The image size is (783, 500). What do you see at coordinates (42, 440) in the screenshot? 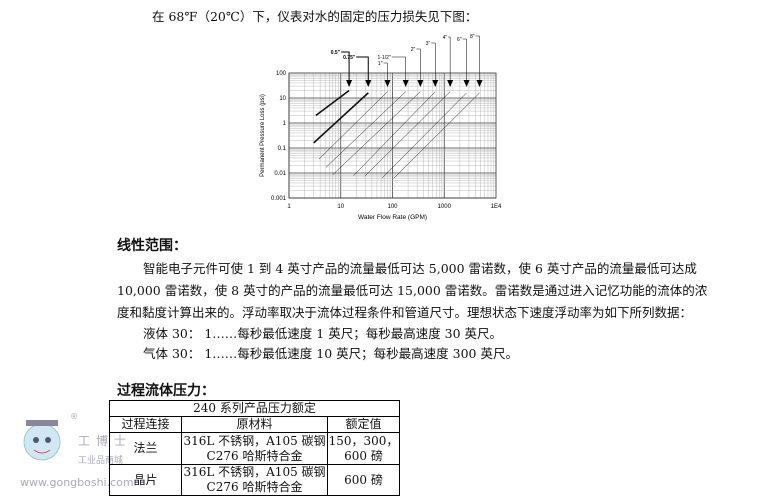
I see `mascot-icon` at bounding box center [42, 440].